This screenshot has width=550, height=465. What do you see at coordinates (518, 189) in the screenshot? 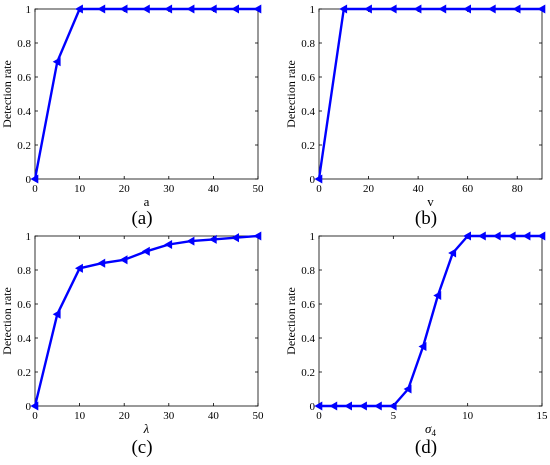
I see `x-tick-label: 80` at bounding box center [518, 189].